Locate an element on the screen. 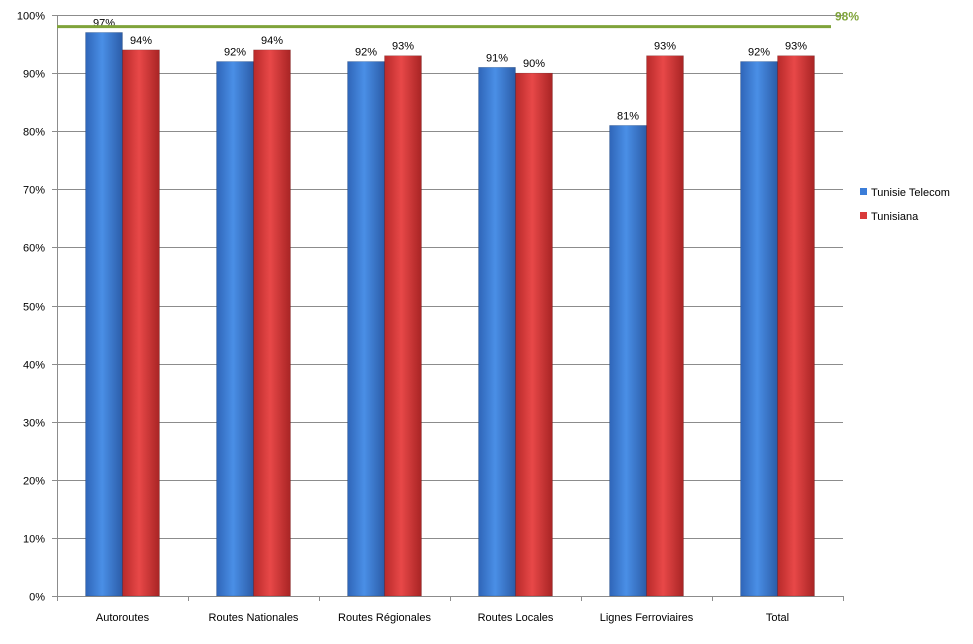  x-category-label: Routes Régionales is located at coordinates (384, 618).